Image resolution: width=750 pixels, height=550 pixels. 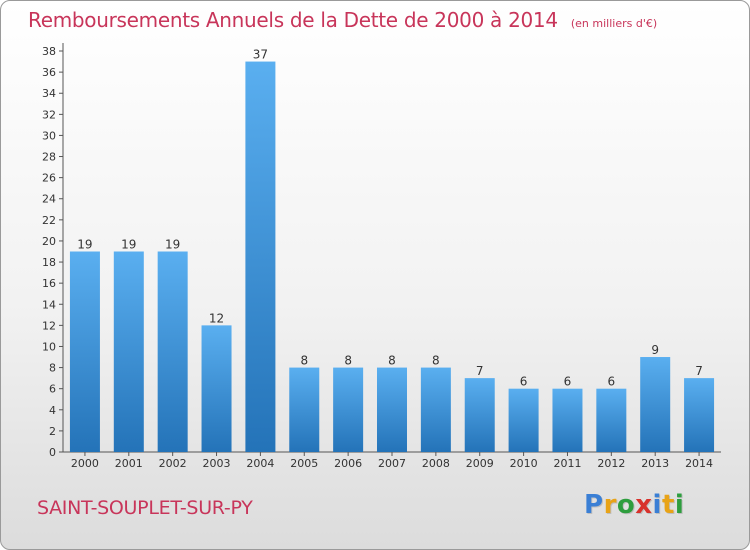 What do you see at coordinates (85, 463) in the screenshot?
I see `x-tick-label: 2000` at bounding box center [85, 463].